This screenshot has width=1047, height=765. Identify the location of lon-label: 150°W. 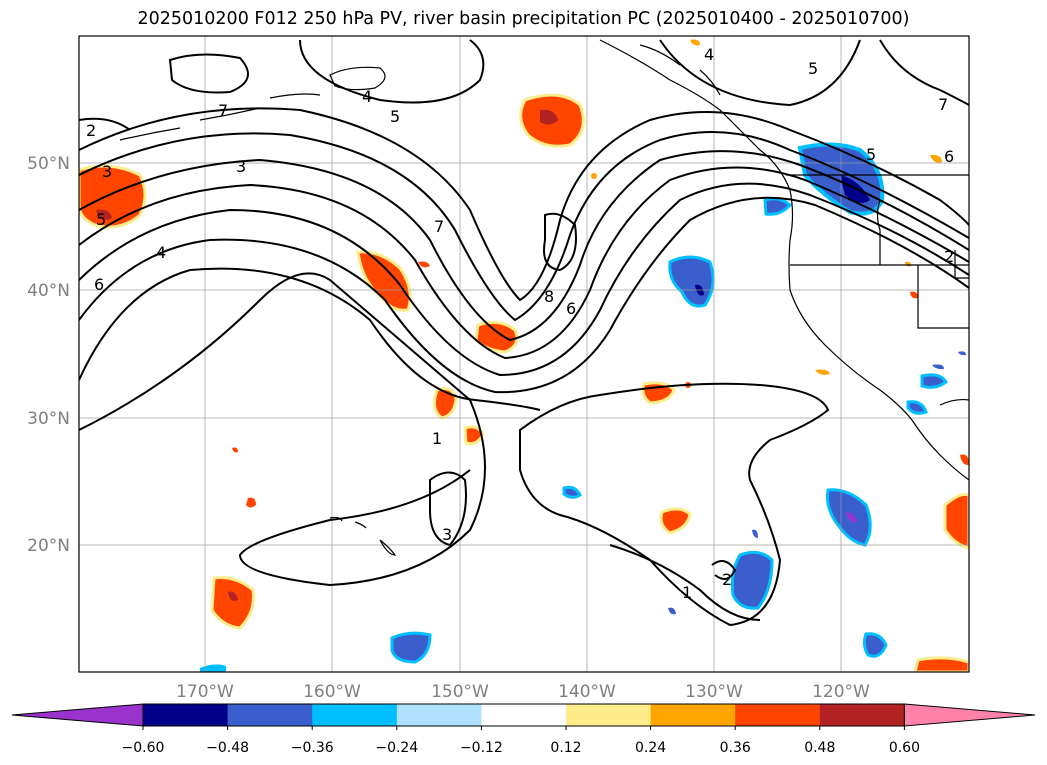
(460, 692).